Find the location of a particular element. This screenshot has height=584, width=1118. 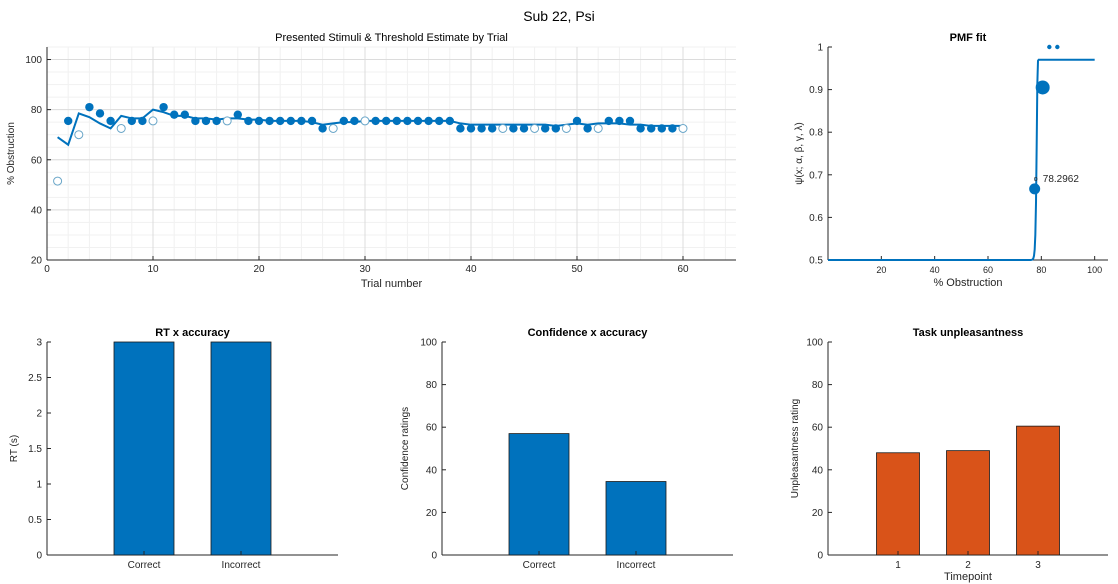

conf-title: Confidence x accuracy is located at coordinates (588, 333).